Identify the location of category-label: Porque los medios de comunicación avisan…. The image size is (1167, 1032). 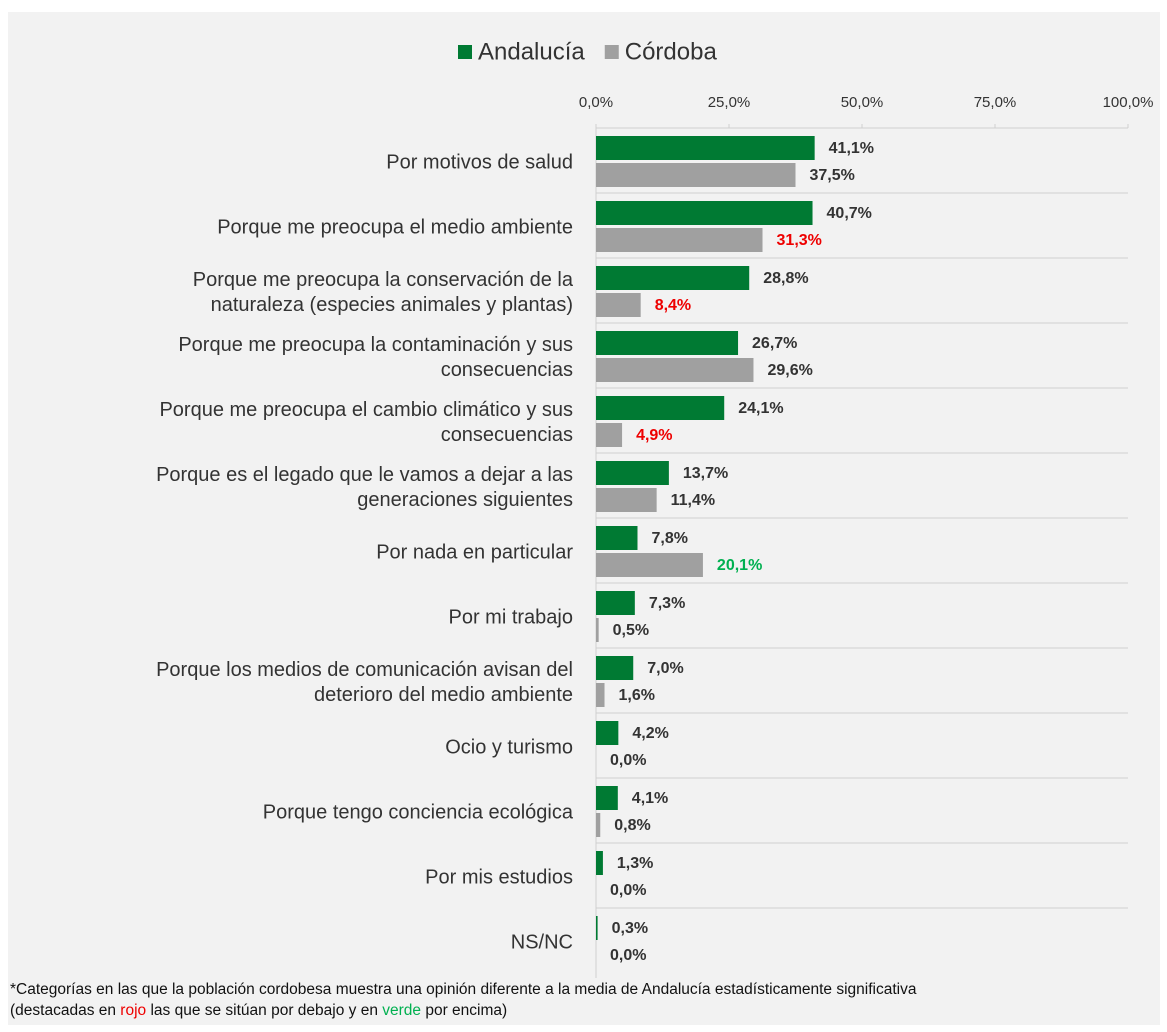
(364, 682).